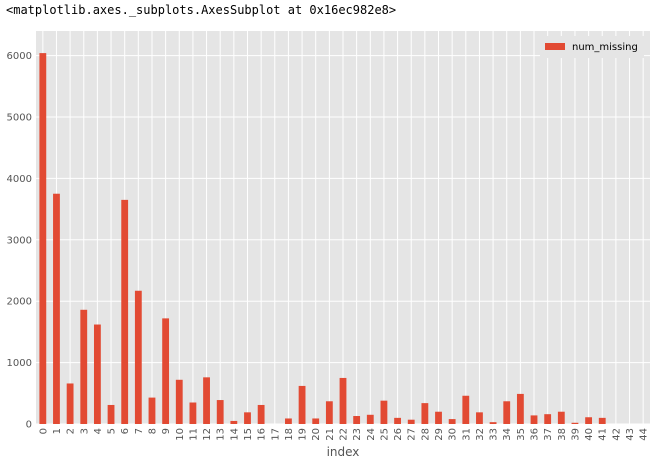  I want to click on x-tick-label: 16, so click(262, 434).